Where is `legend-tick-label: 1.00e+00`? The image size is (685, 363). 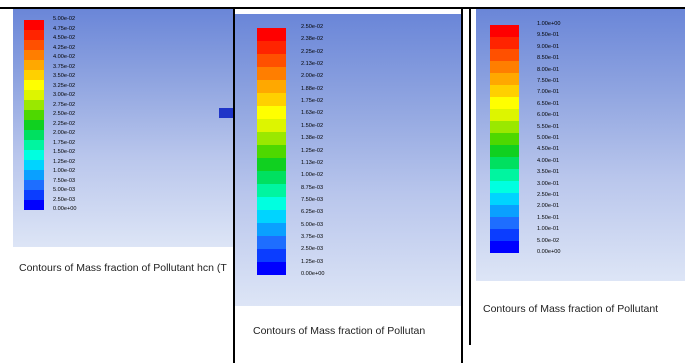 legend-tick-label: 1.00e+00 is located at coordinates (549, 24).